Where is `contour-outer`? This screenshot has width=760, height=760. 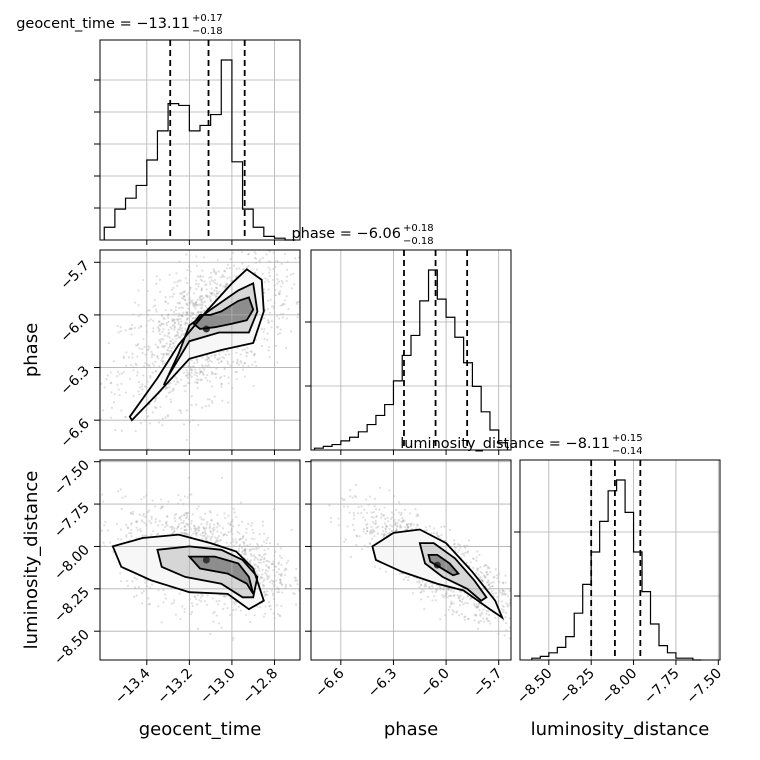 contour-outer is located at coordinates (438, 574).